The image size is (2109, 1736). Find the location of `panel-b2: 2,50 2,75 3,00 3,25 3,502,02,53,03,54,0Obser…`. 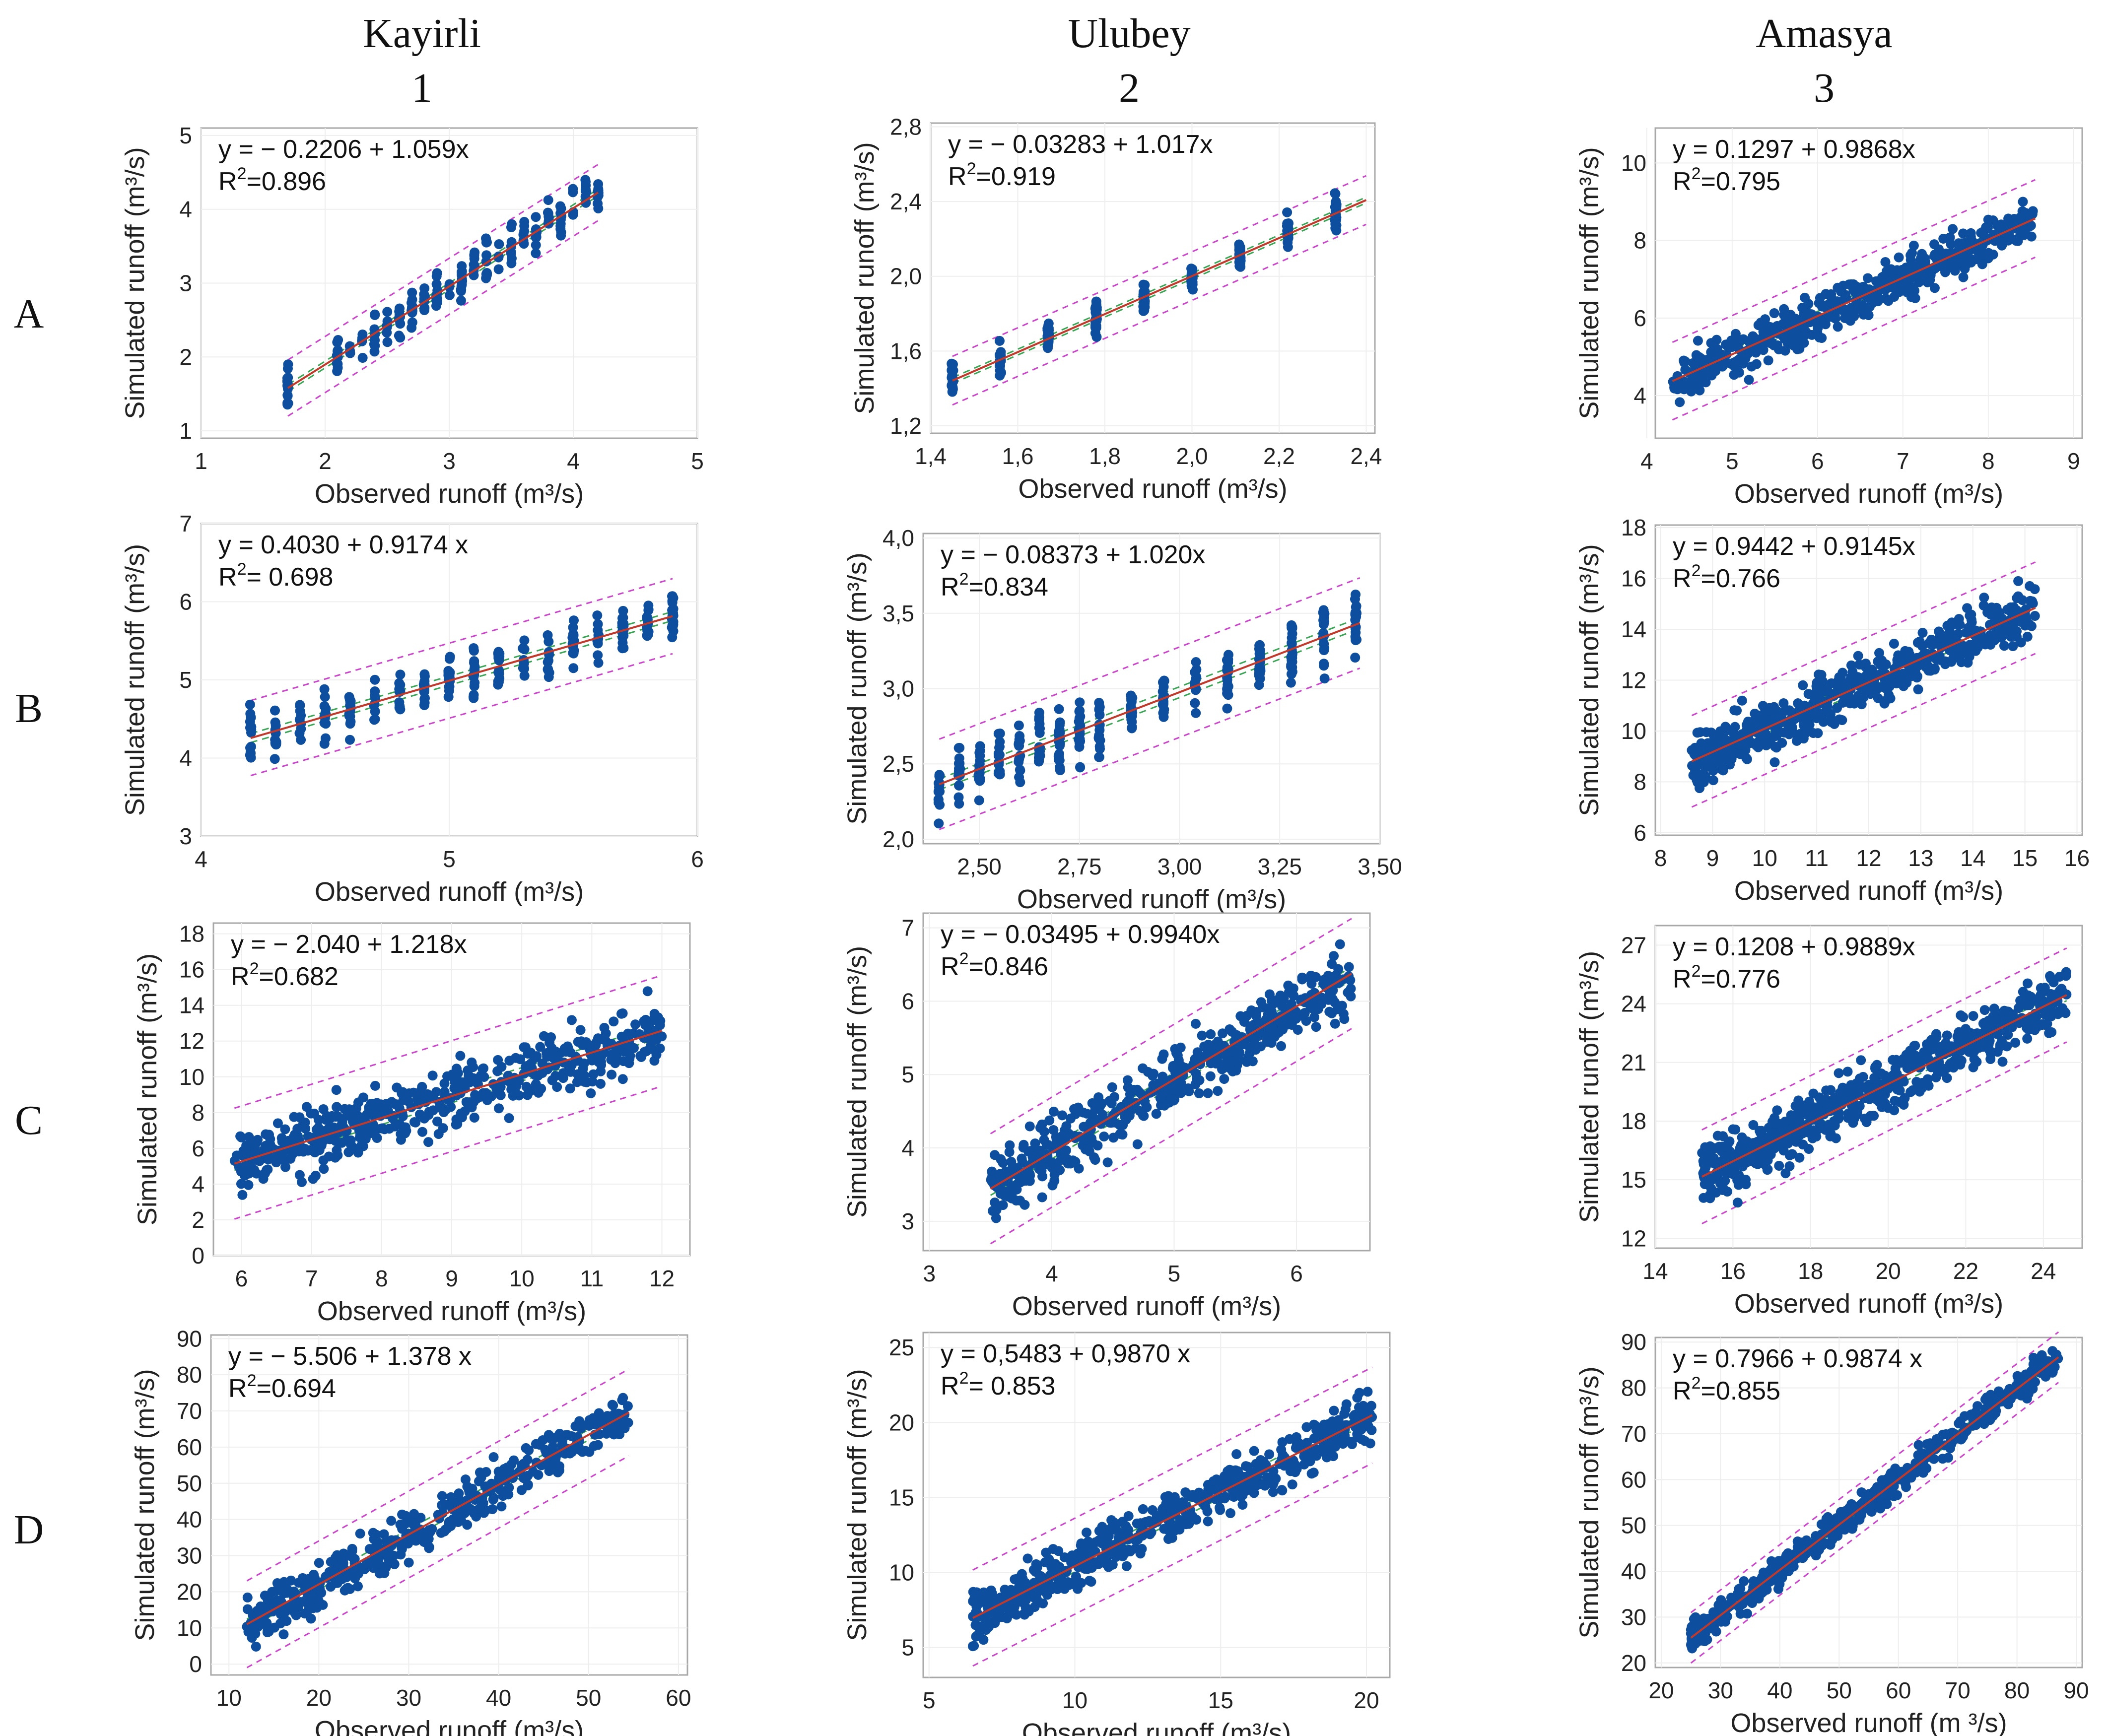

panel-b2: 2,50 2,75 3,00 3,25 3,502,02,53,03,54,0Obser… is located at coordinates (1122, 719).